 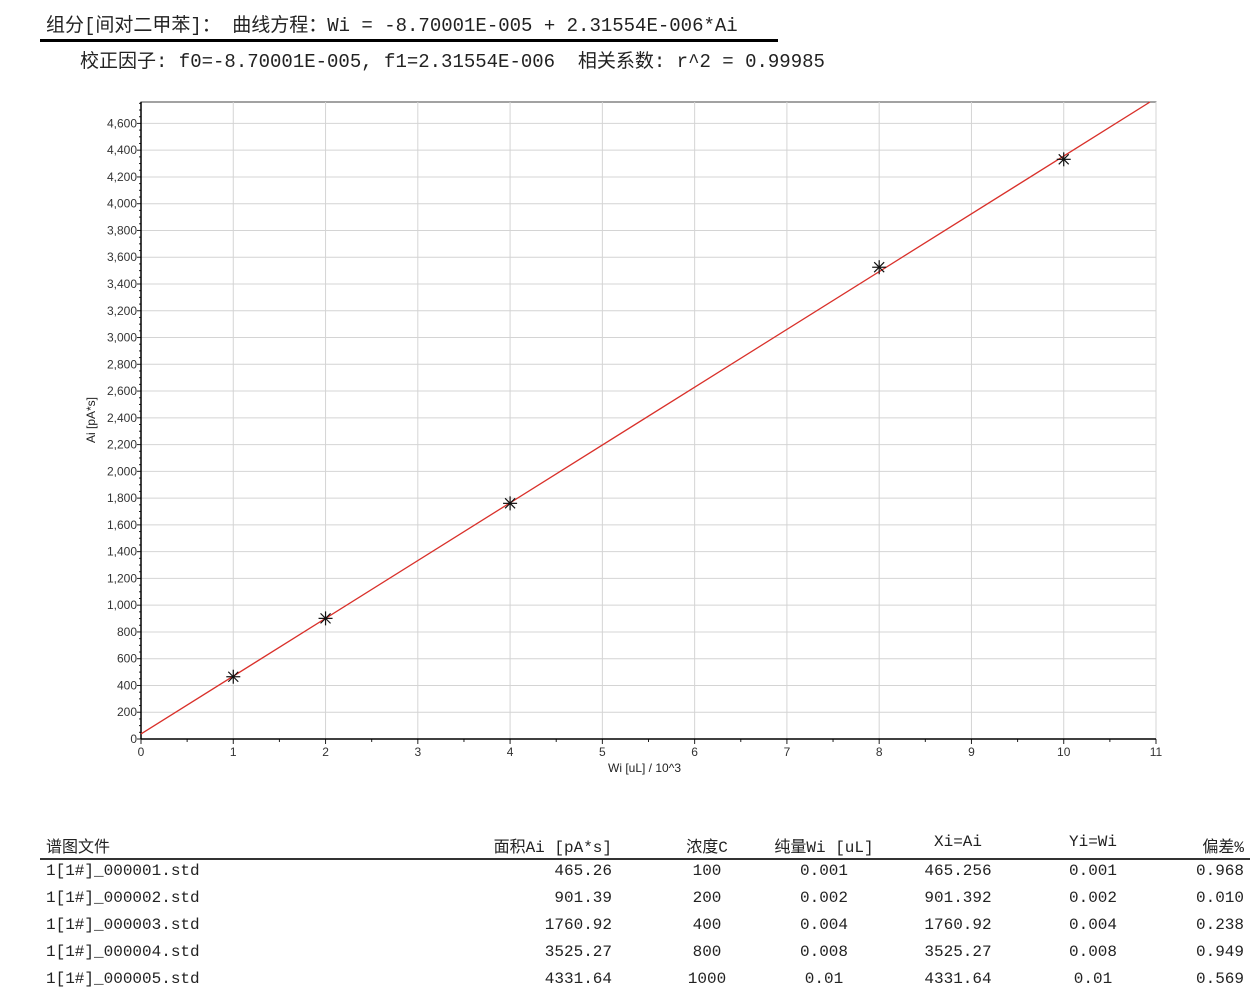 What do you see at coordinates (78, 848) in the screenshot?
I see `column-header: 谱图文件` at bounding box center [78, 848].